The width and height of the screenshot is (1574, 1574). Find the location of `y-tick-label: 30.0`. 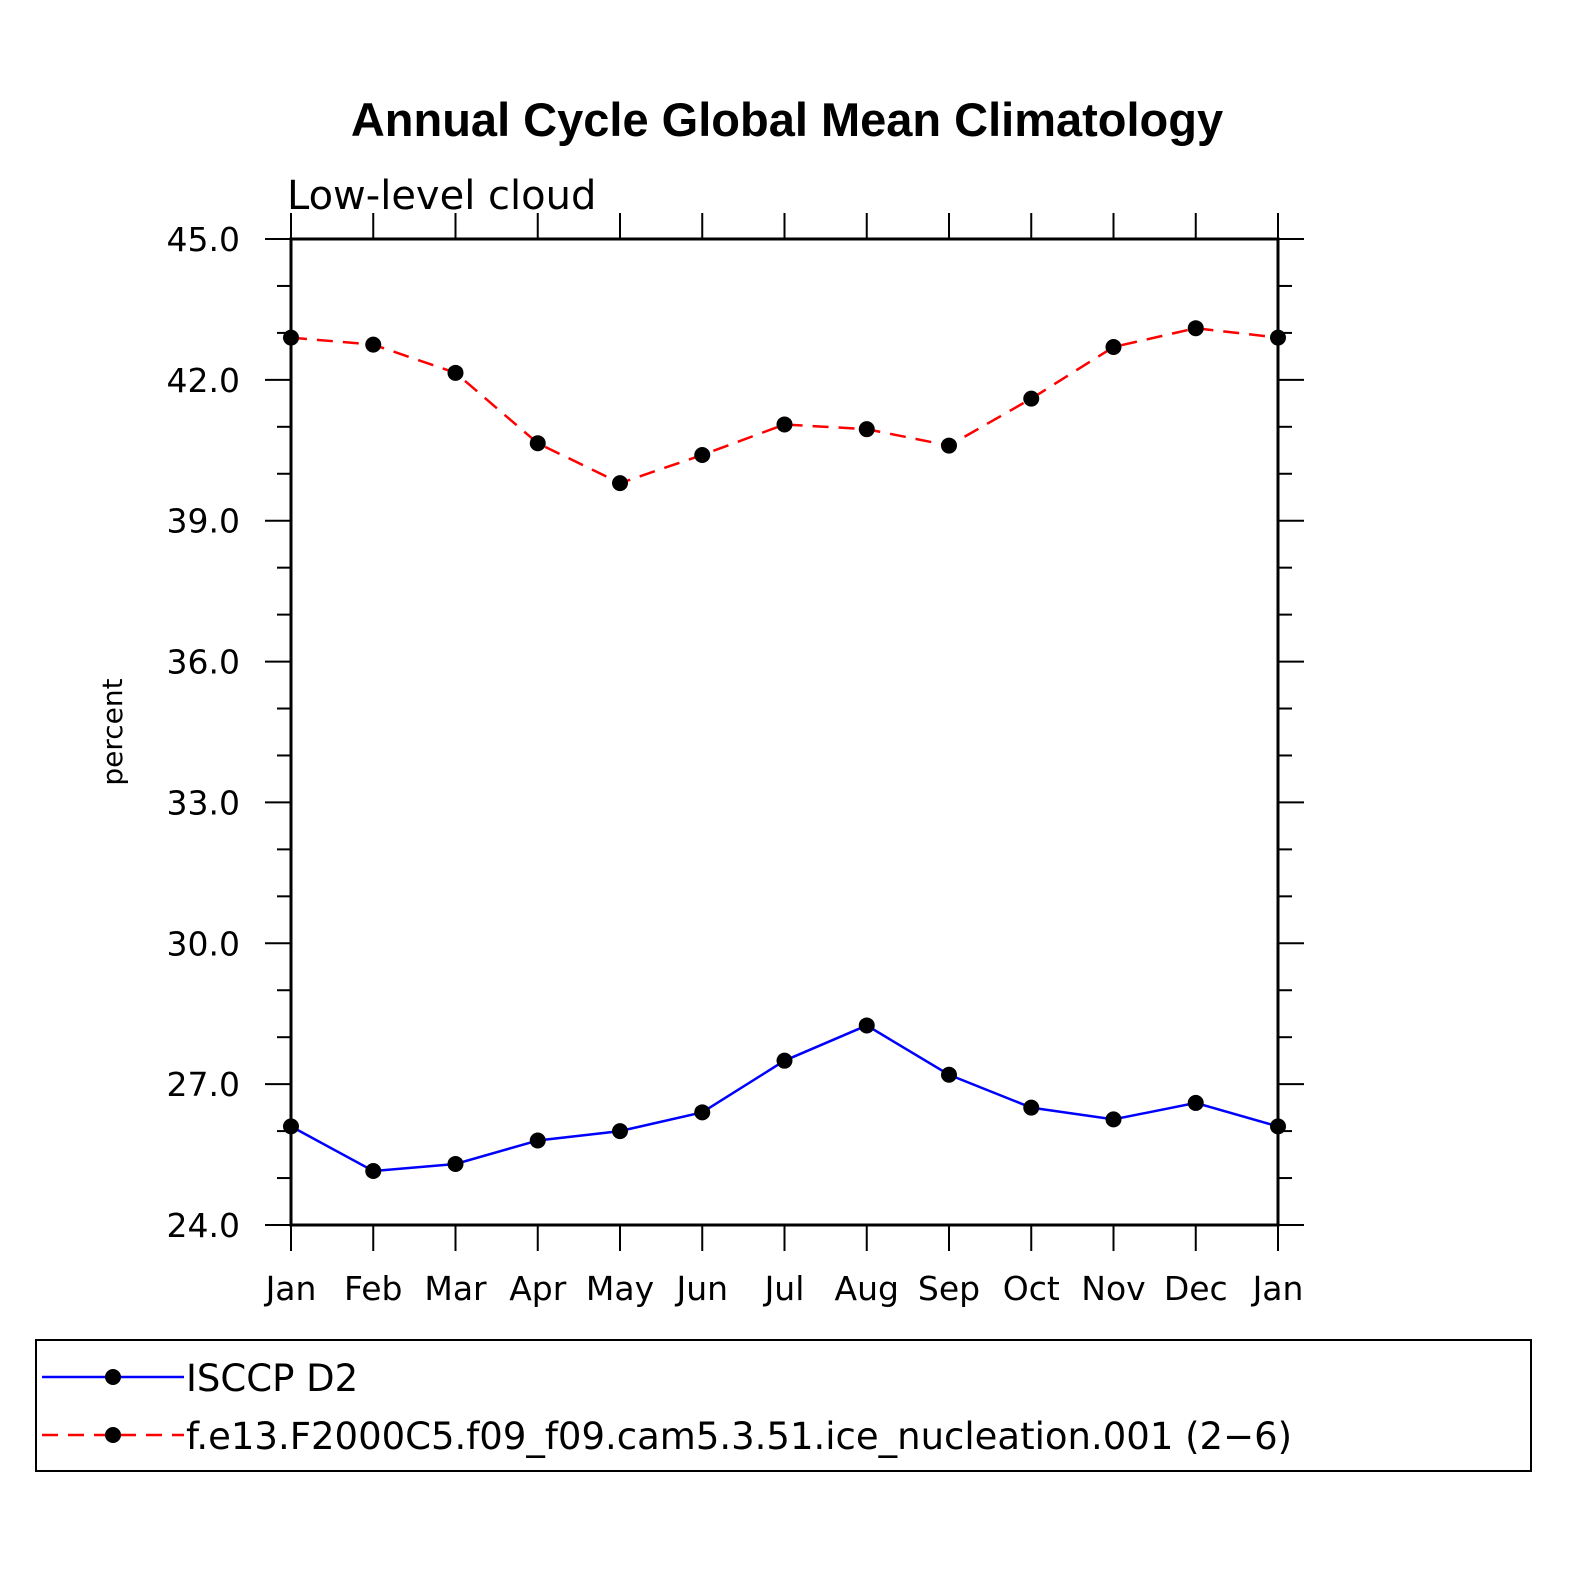

y-tick-label: 30.0 is located at coordinates (203, 943).